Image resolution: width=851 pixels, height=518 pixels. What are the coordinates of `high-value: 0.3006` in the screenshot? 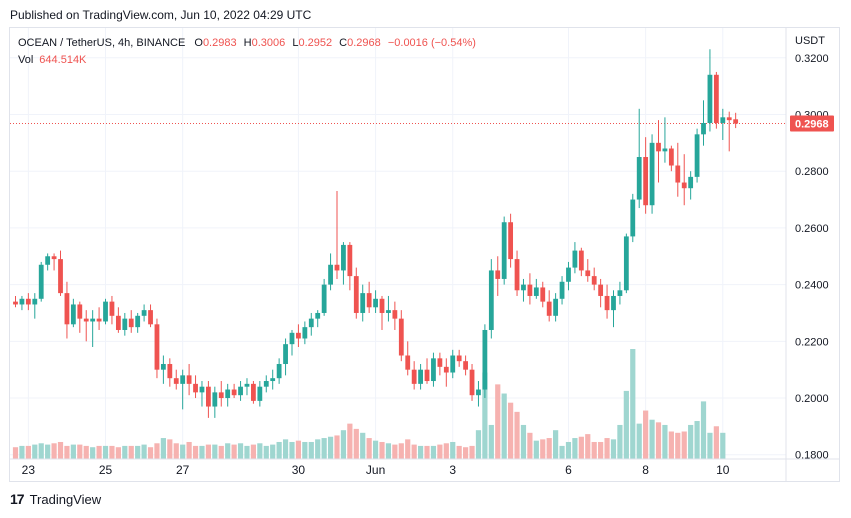 It's located at (268, 43).